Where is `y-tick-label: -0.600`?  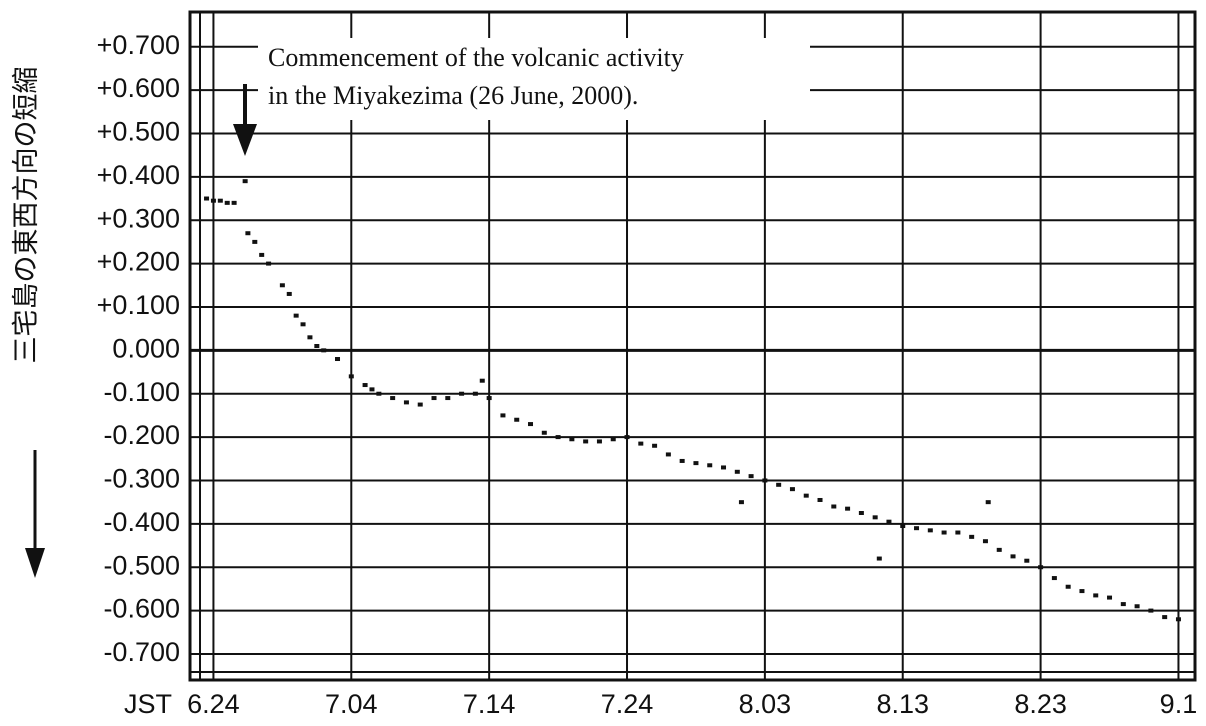
y-tick-label: -0.600 is located at coordinates (141, 609).